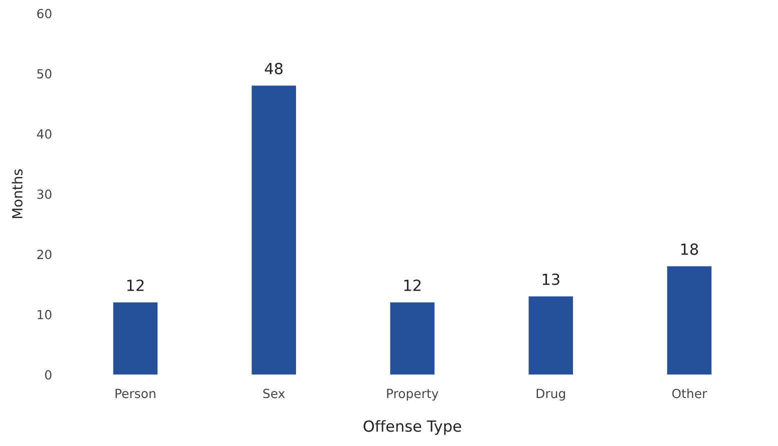 The height and width of the screenshot is (446, 778). Describe the element at coordinates (689, 249) in the screenshot. I see `data-label: 18` at that location.